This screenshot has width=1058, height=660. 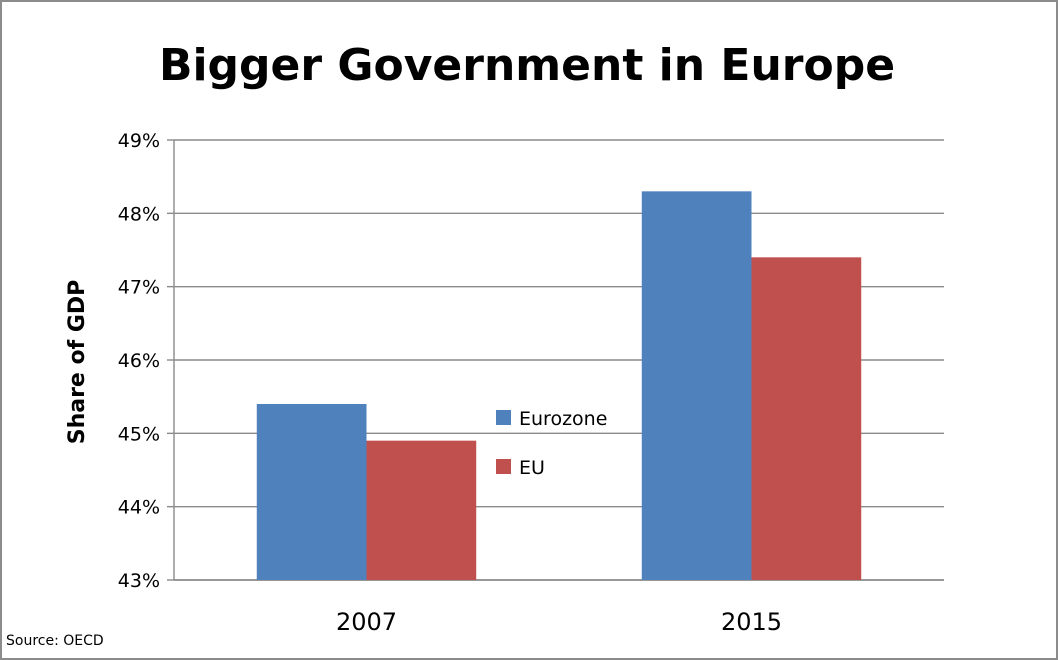 What do you see at coordinates (139, 214) in the screenshot?
I see `y-tick-label: 48%` at bounding box center [139, 214].